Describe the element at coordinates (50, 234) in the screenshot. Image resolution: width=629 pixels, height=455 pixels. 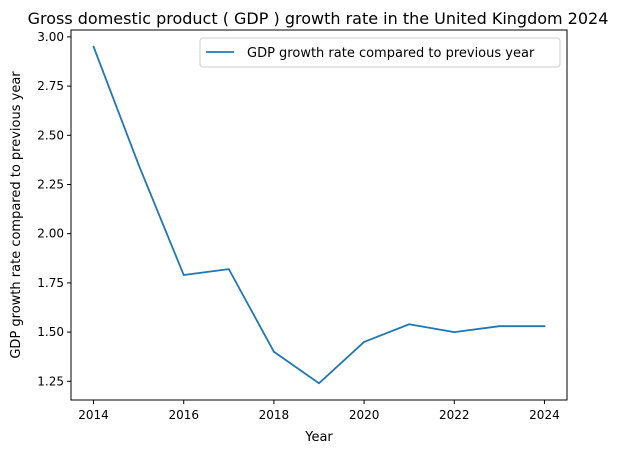
I see `y-tick-label: 2.00` at that location.